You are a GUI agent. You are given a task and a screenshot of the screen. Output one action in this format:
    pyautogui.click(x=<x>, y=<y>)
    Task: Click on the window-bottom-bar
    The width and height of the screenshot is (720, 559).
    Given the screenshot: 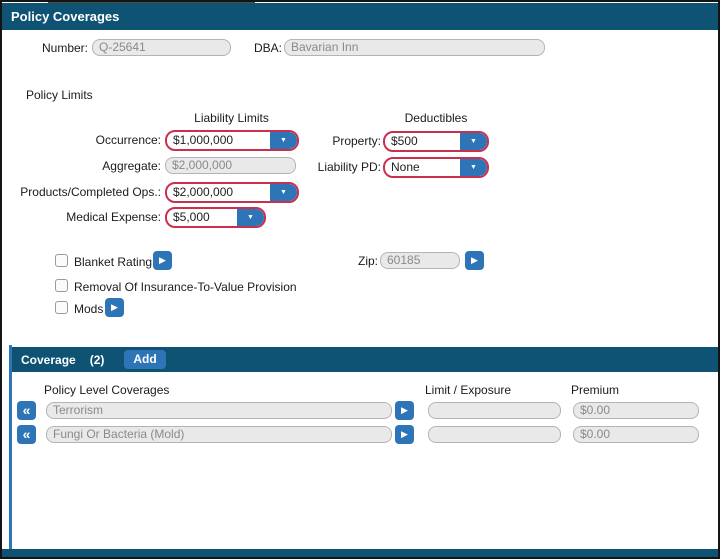 What is the action you would take?
    pyautogui.click(x=360, y=553)
    